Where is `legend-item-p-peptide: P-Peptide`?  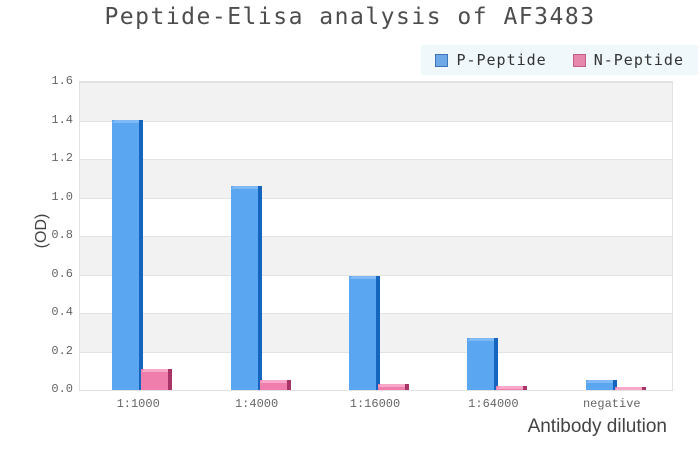 legend-item-p-peptide: P-Peptide is located at coordinates (490, 60).